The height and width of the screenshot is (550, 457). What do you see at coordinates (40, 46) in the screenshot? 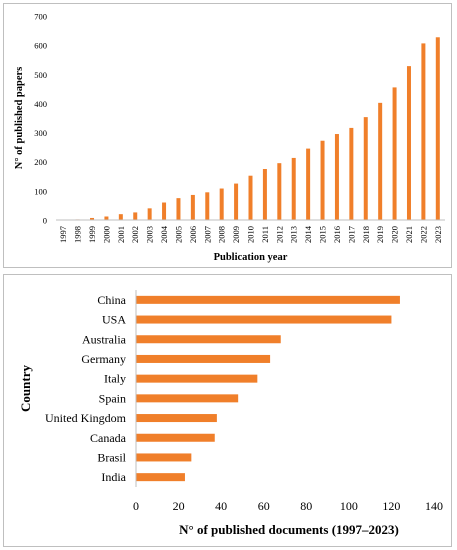
I see `y-tick-label: 600` at bounding box center [40, 46].